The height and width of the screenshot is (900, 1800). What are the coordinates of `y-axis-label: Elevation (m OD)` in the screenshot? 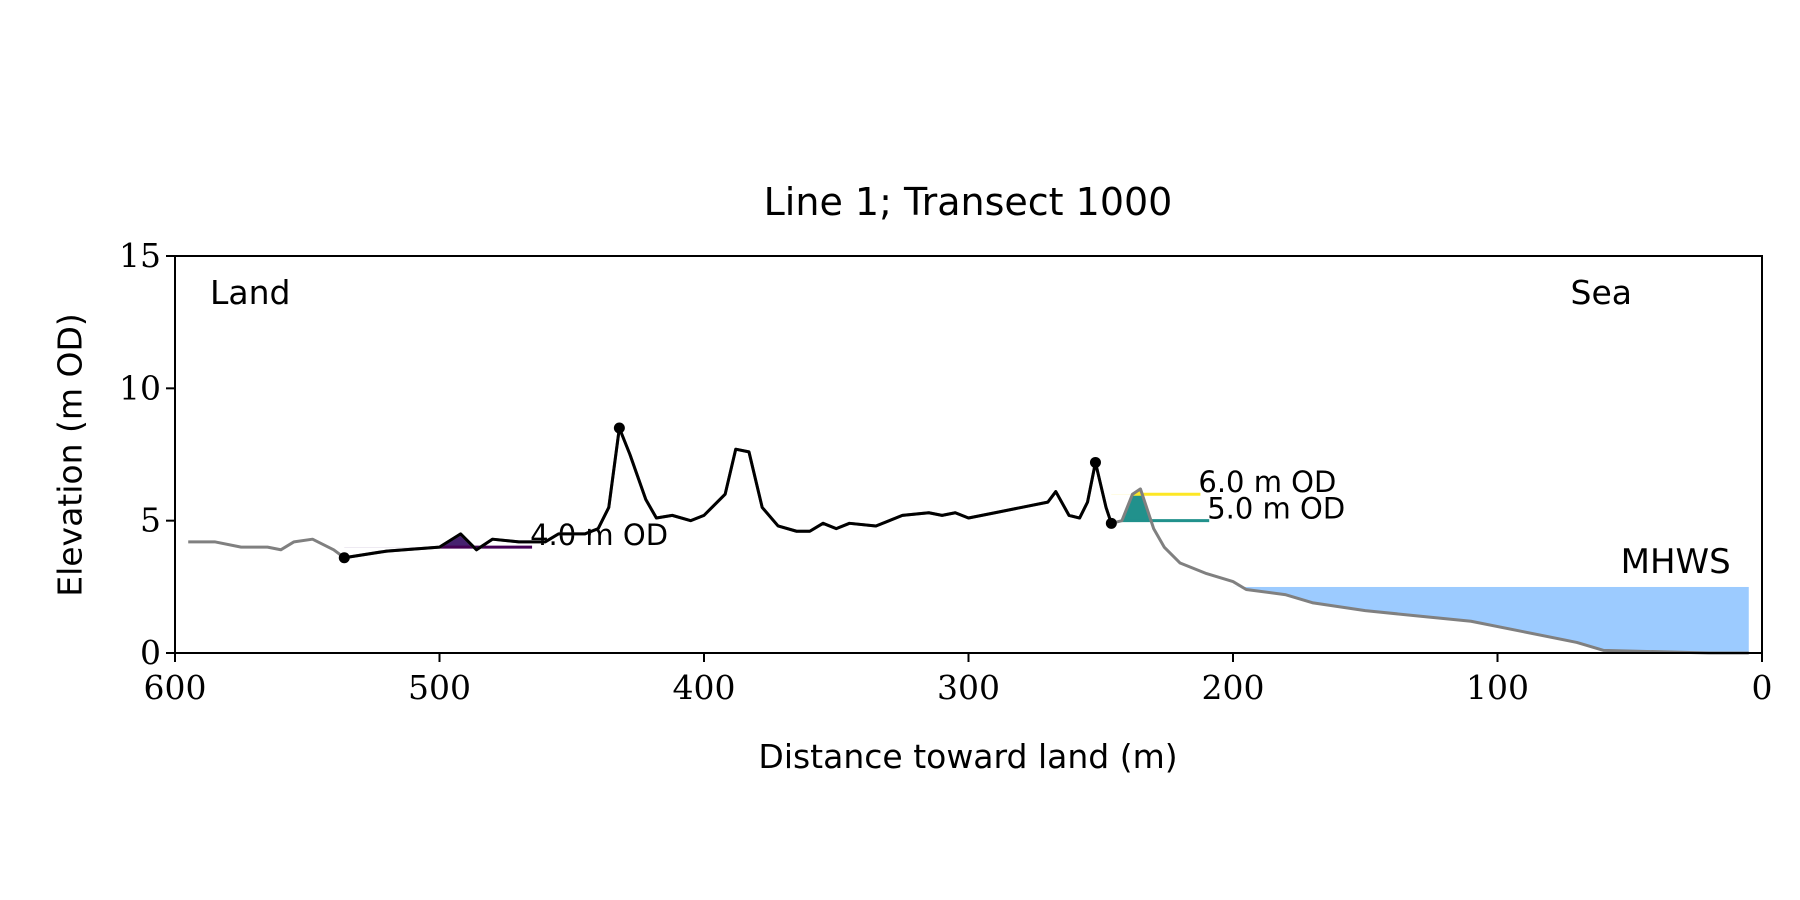 It's located at (70, 455).